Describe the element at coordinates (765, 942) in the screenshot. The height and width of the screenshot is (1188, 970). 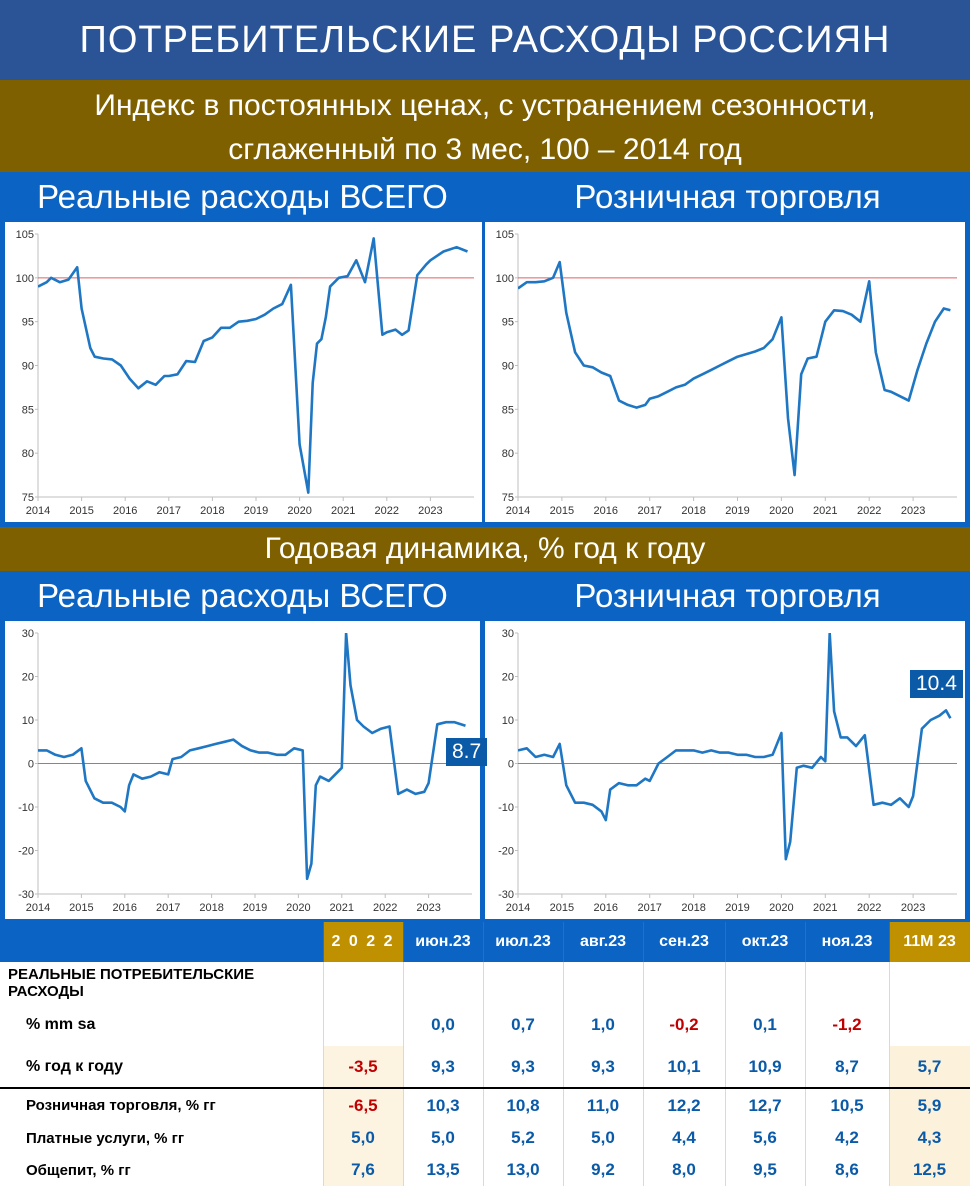
I see `header-cell: окт.23` at that location.